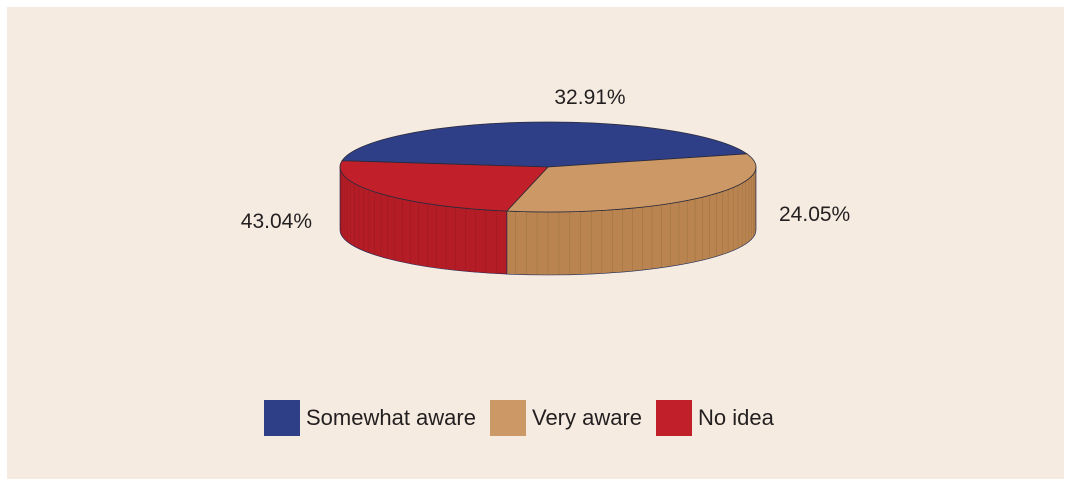 This screenshot has width=1071, height=486. What do you see at coordinates (391, 417) in the screenshot?
I see `legend-label-somewhat-aware: Somewhat aware` at bounding box center [391, 417].